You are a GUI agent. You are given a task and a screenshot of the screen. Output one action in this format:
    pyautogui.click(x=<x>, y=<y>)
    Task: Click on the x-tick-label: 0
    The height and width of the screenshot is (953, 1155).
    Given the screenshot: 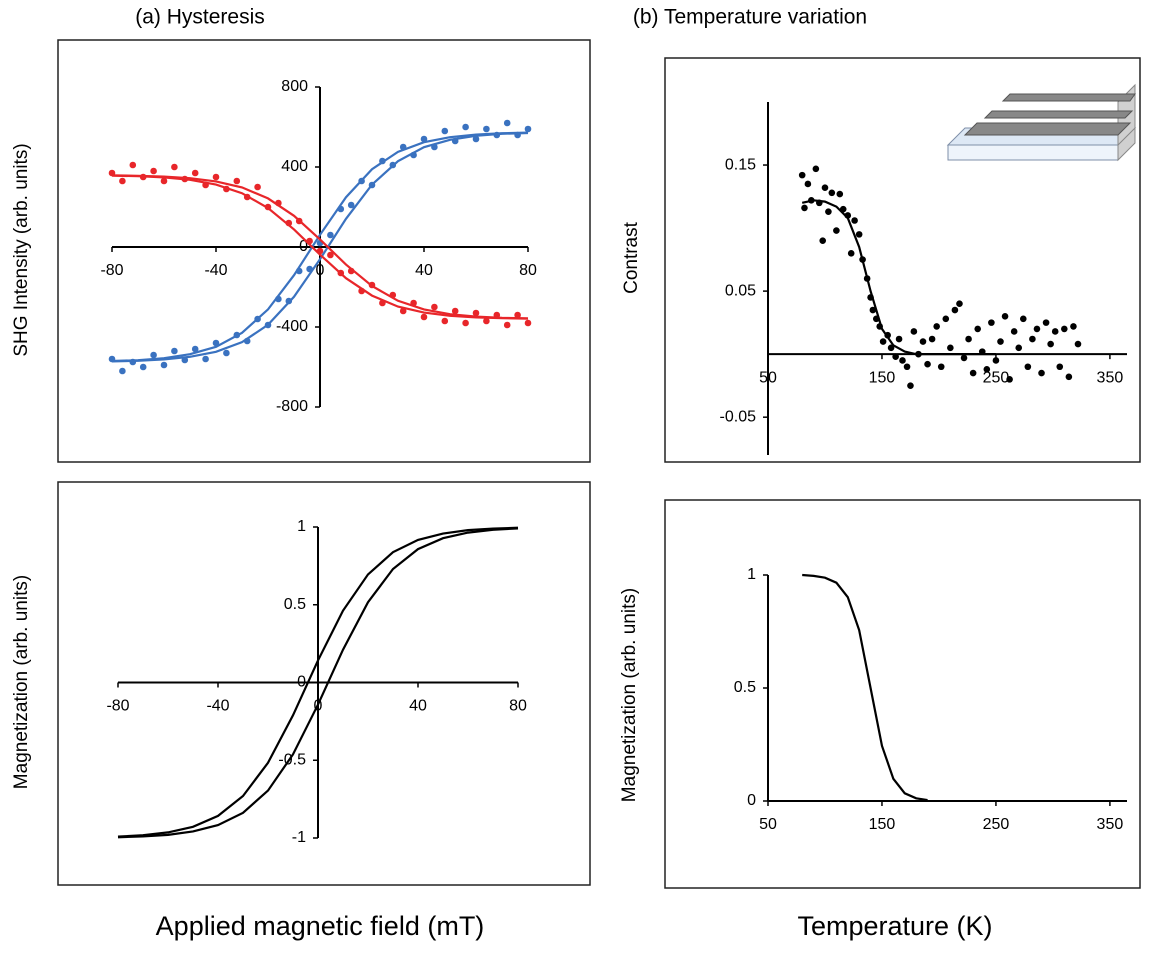 What is the action you would take?
    pyautogui.click(x=320, y=270)
    